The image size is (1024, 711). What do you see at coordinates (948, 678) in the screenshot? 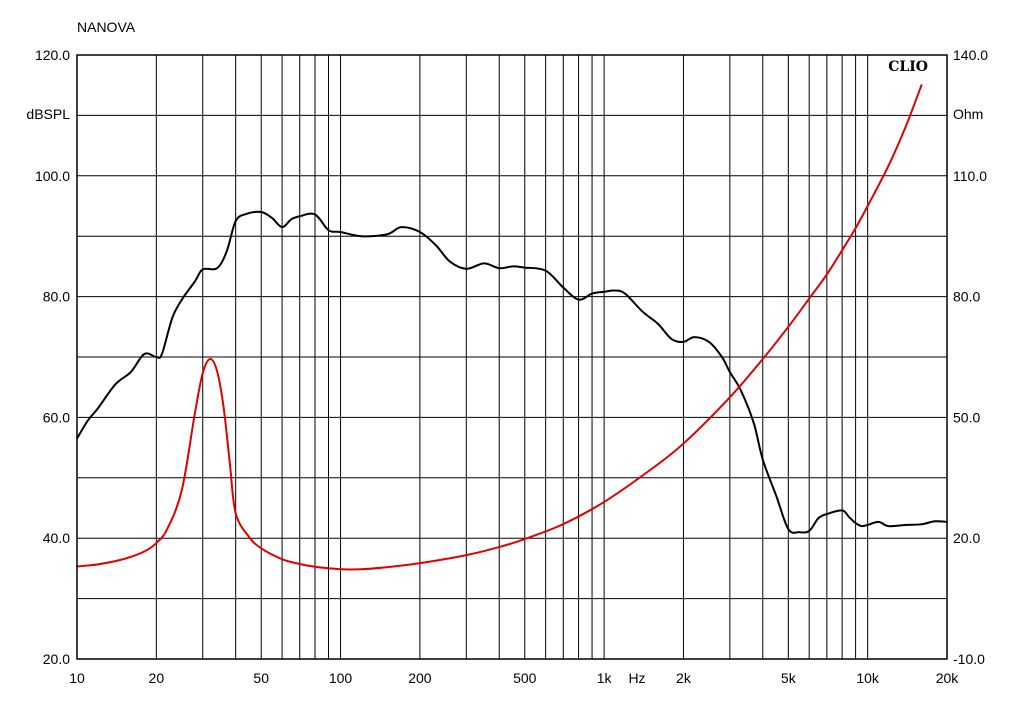
I see `x-tick-label: 20k` at bounding box center [948, 678].